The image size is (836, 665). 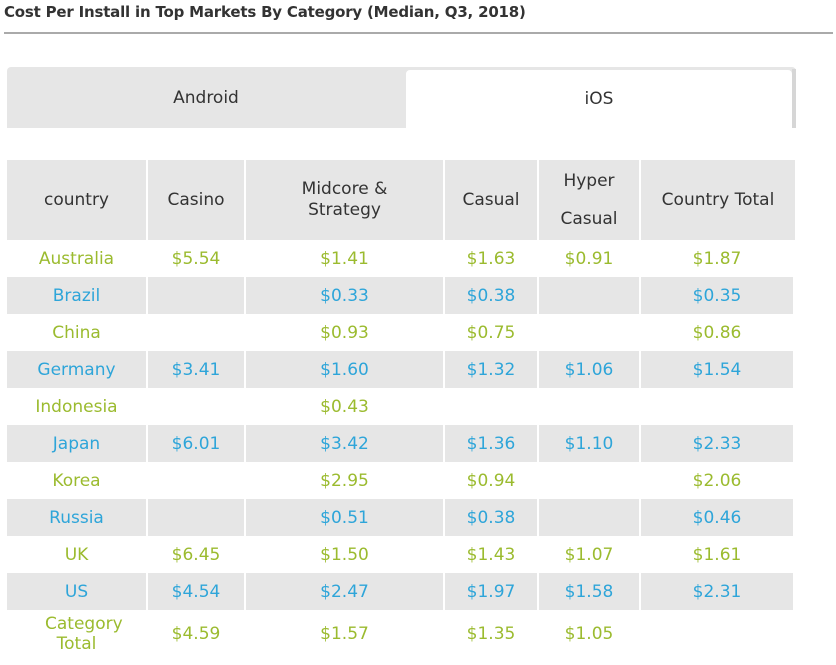 What do you see at coordinates (401, 97) in the screenshot?
I see `platform-tabs: Android iOS` at bounding box center [401, 97].